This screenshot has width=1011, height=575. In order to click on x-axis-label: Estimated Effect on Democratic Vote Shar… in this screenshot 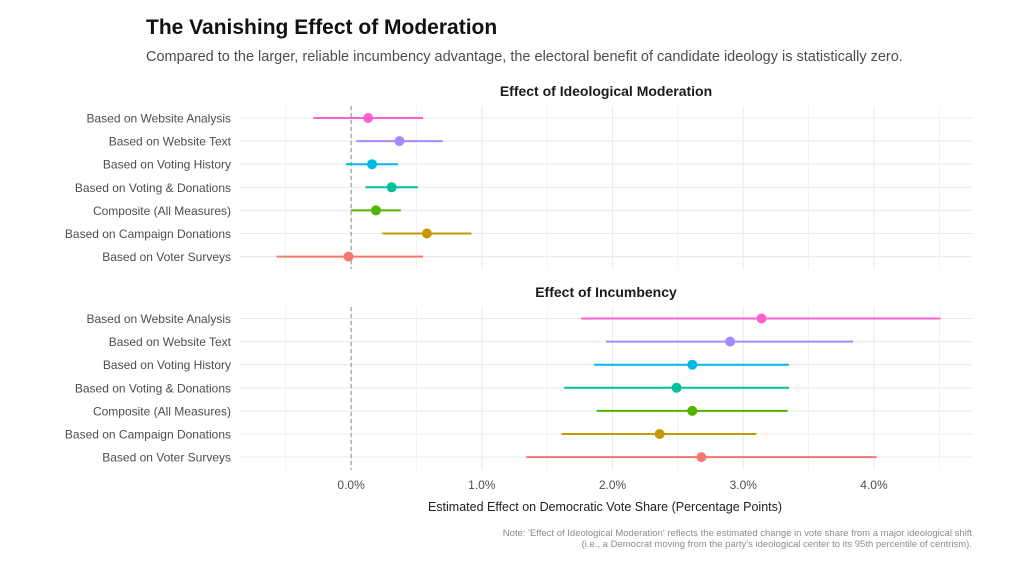, I will do `click(605, 507)`.